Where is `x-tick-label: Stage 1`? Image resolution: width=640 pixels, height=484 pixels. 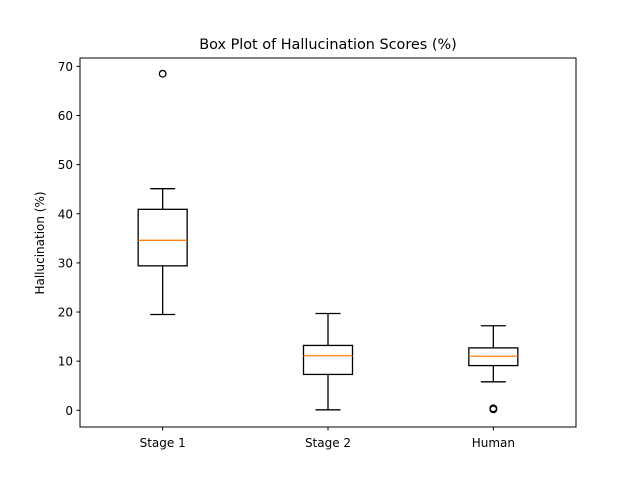 x-tick-label: Stage 1 is located at coordinates (163, 443).